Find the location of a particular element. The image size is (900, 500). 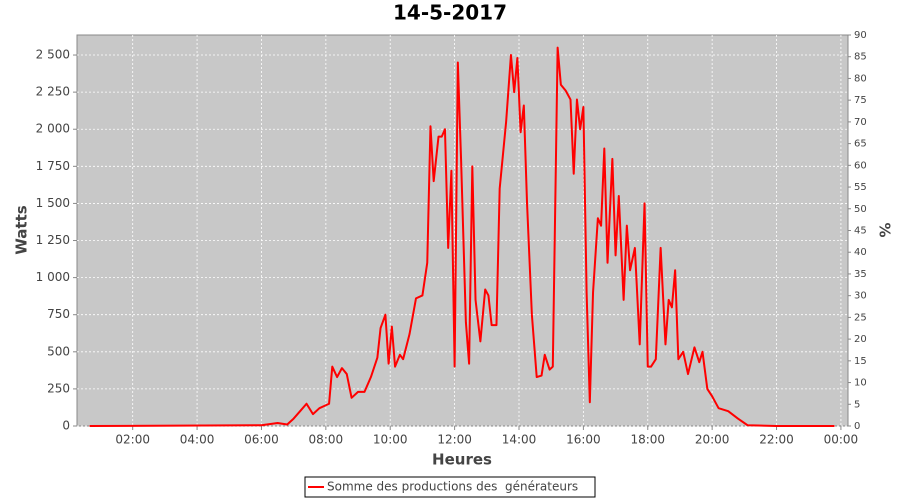

y-tick-label: 2 000 is located at coordinates (53, 129).